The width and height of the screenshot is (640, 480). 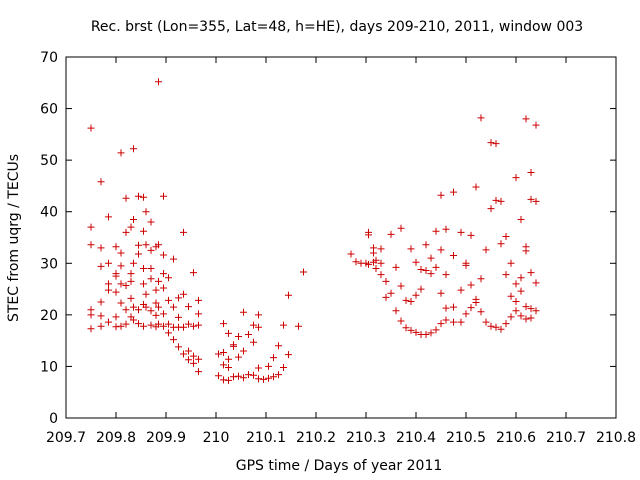 I want to click on x-tick-label: 210.5, so click(x=466, y=438).